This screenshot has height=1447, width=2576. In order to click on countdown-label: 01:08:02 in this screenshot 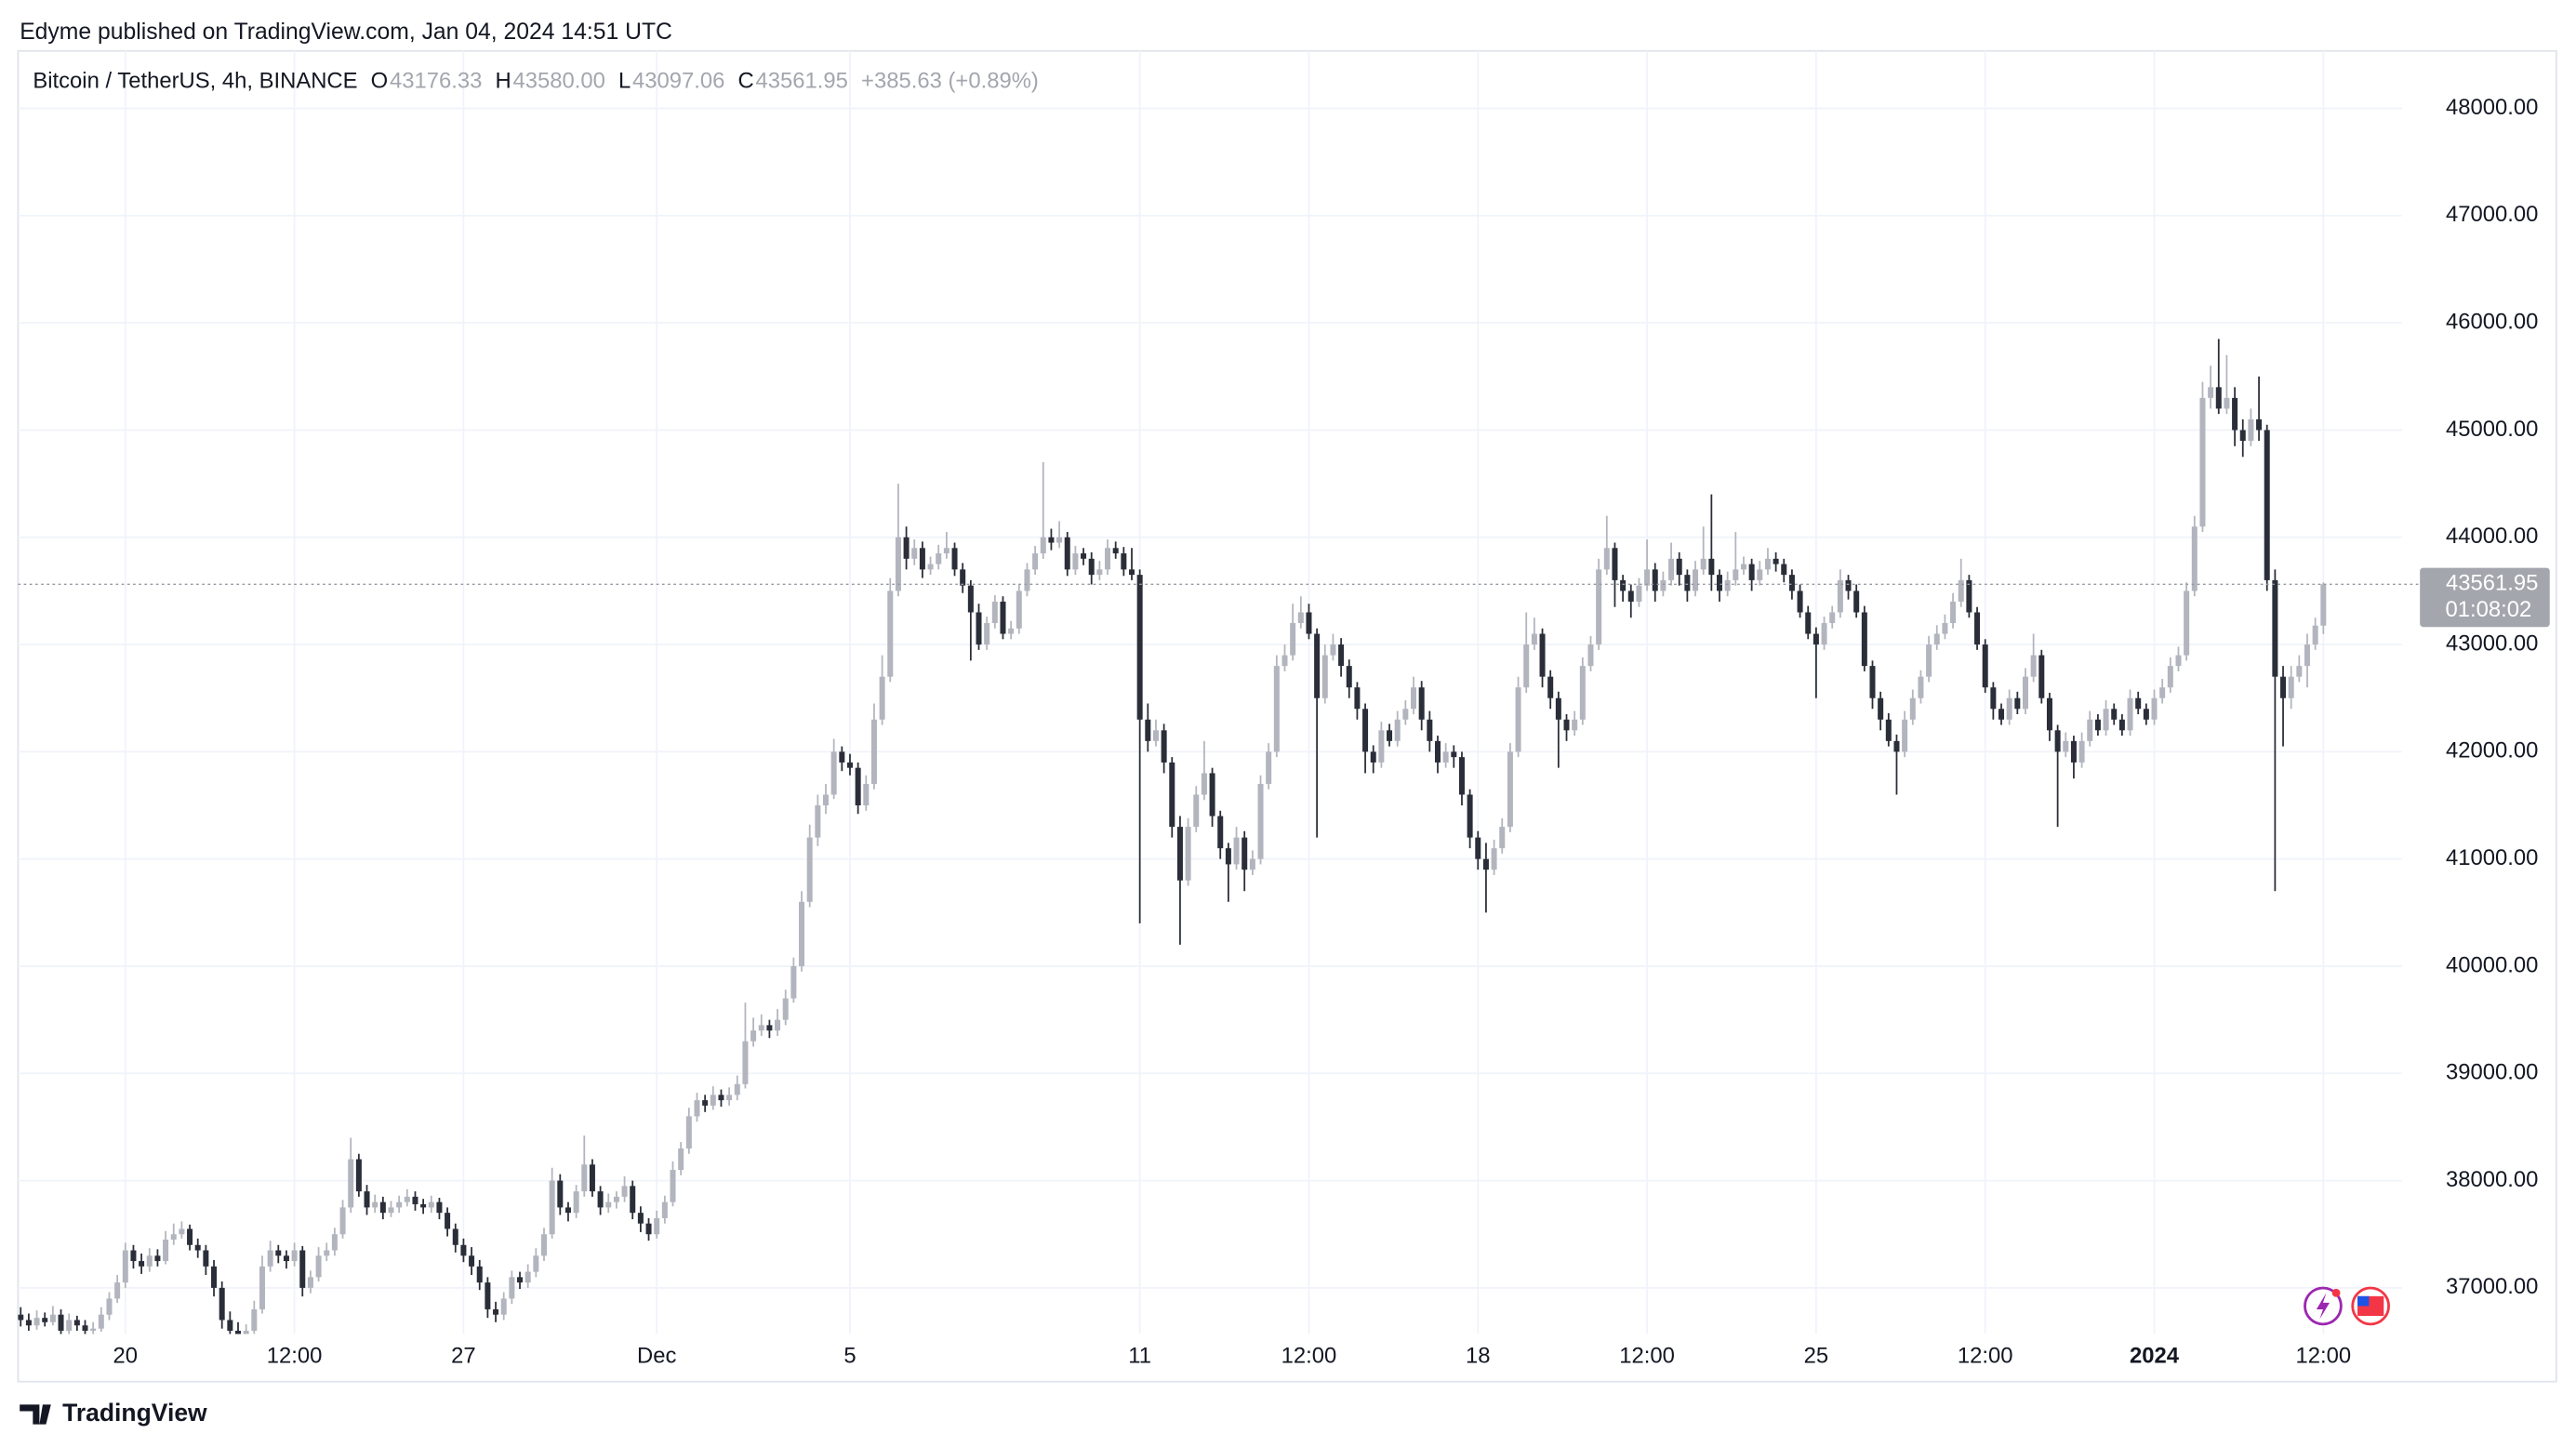, I will do `click(2489, 610)`.